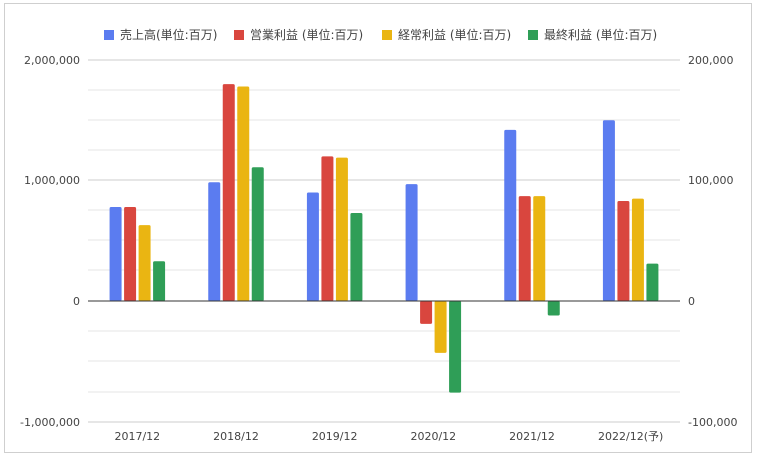  What do you see at coordinates (312, 246) in the screenshot?
I see `bar-2019/12-売上高(単位:百万)` at bounding box center [312, 246].